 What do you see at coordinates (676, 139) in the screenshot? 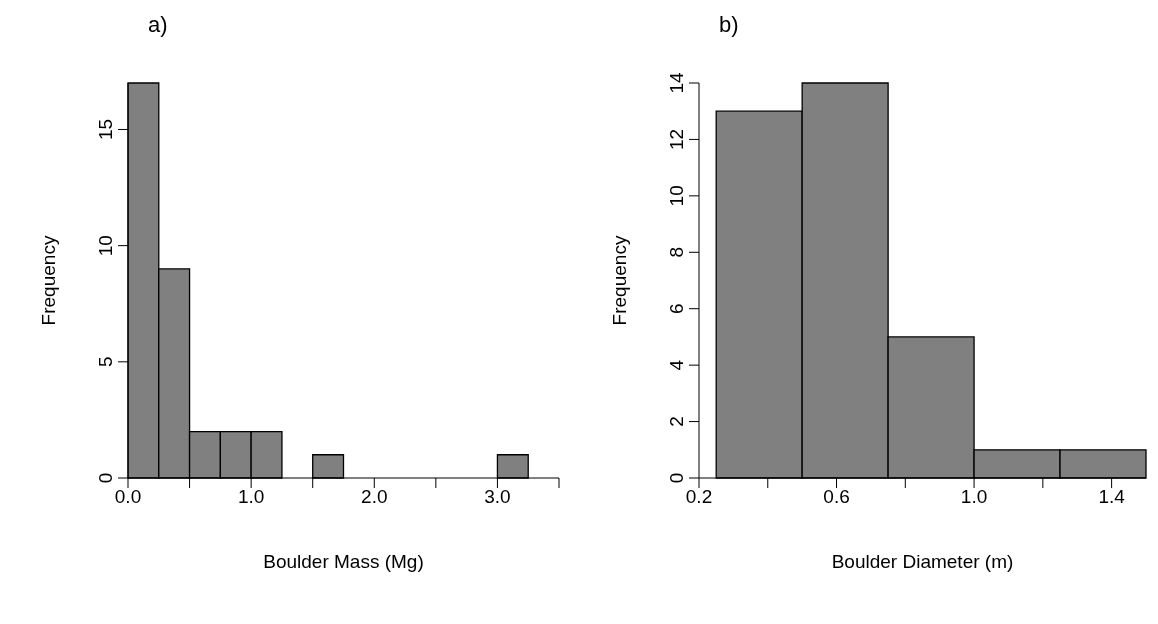
I see `y-tick-label: 12` at bounding box center [676, 139].